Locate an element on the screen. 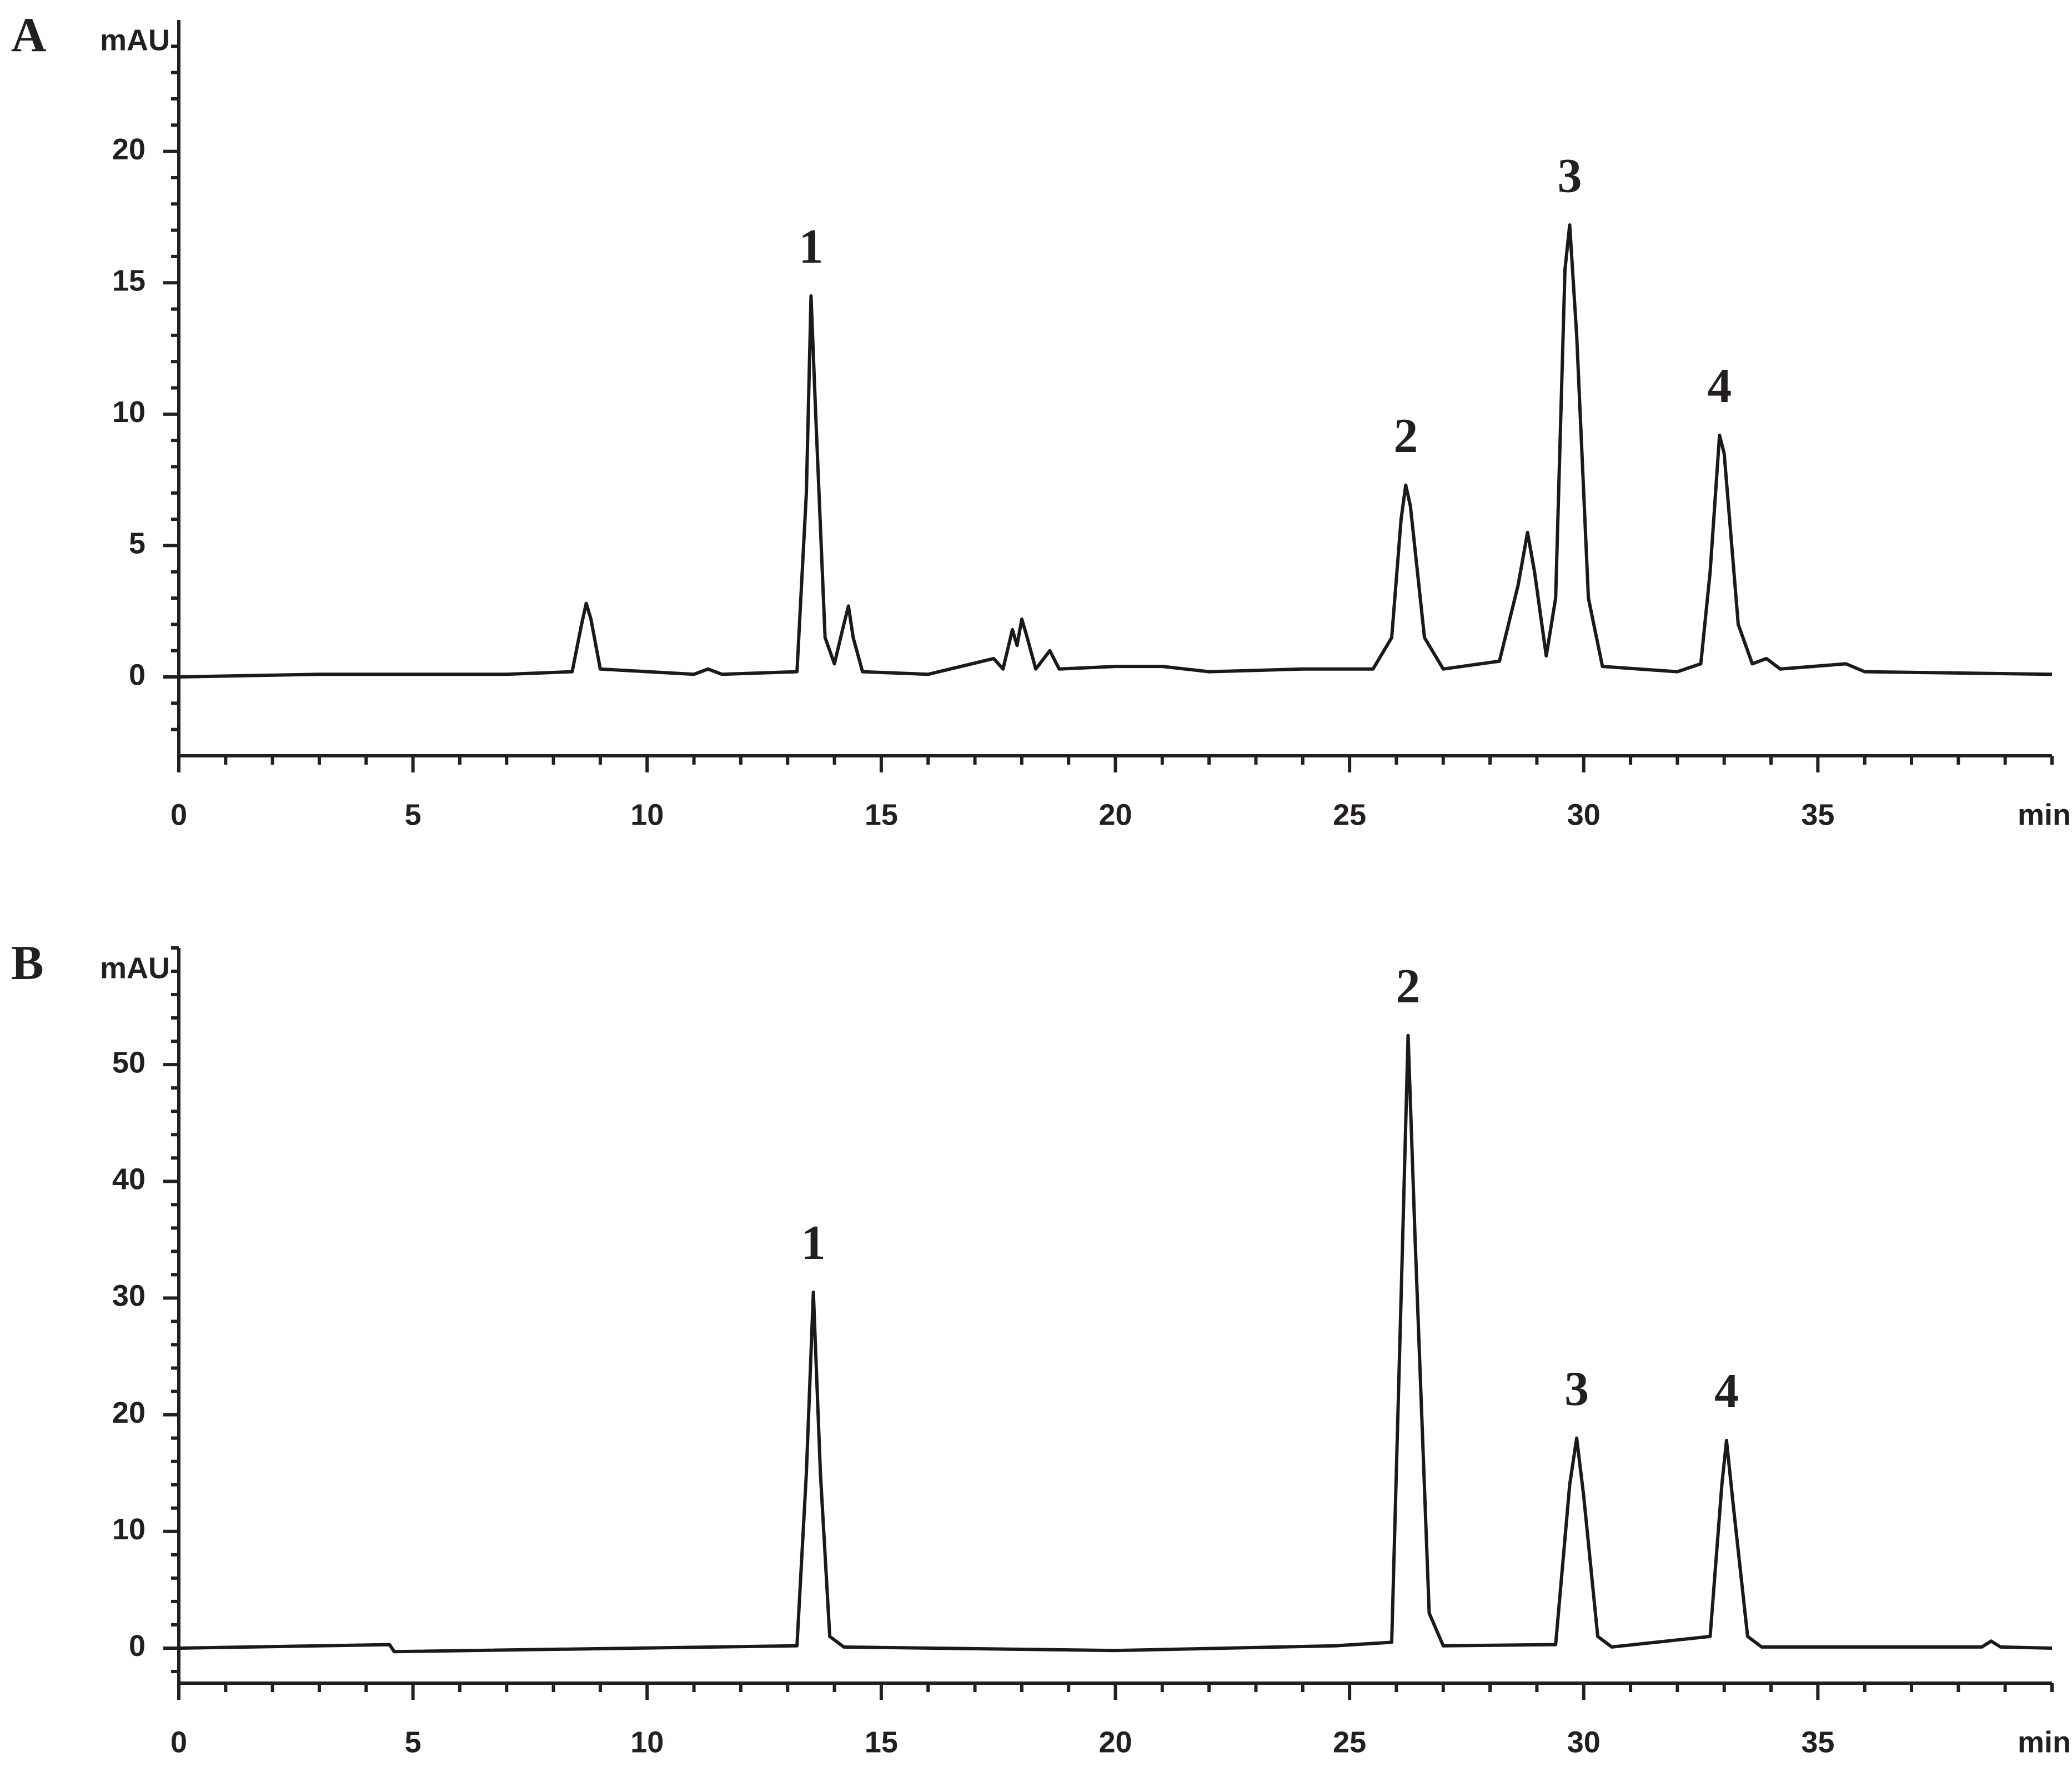 The image size is (2072, 1772). y-tick-label: 50 is located at coordinates (129, 1062).